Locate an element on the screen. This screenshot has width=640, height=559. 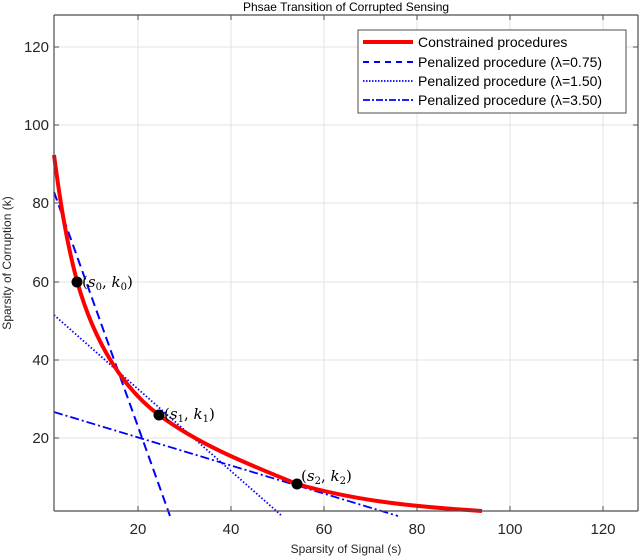
legend-label: Penalized procedure (λ=1.50) is located at coordinates (510, 81).